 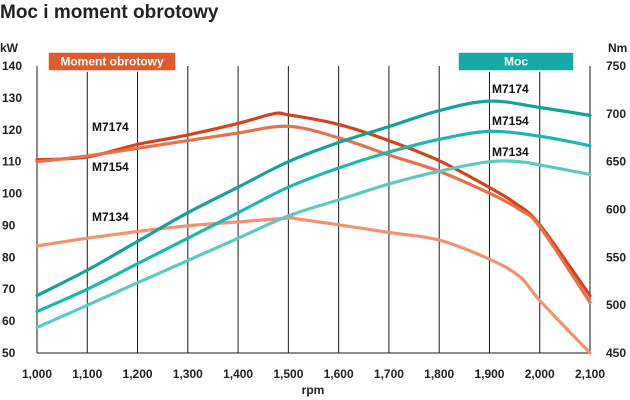 What do you see at coordinates (616, 66) in the screenshot?
I see `right-tick-label-6: 750` at bounding box center [616, 66].